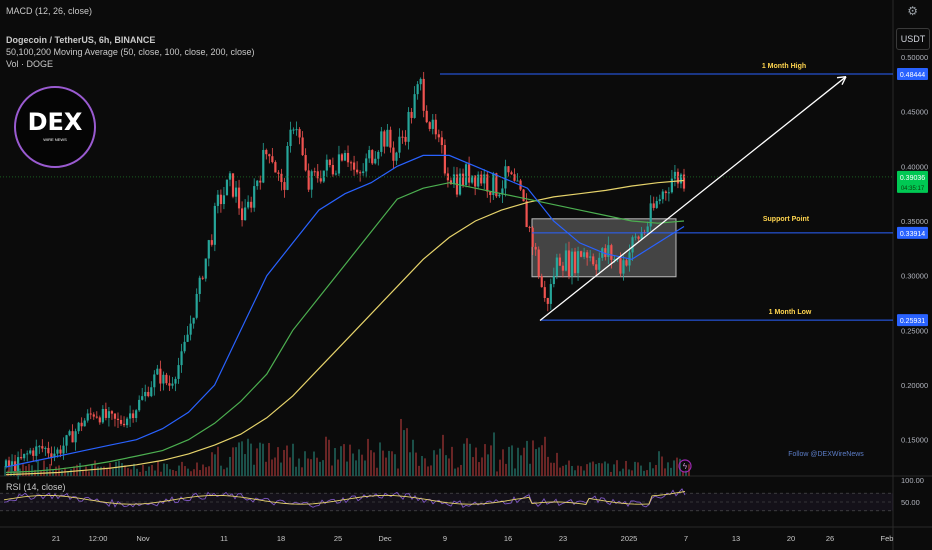 The image size is (932, 550). Describe the element at coordinates (912, 321) in the screenshot. I see `price-tag-low: 0.25931` at that location.